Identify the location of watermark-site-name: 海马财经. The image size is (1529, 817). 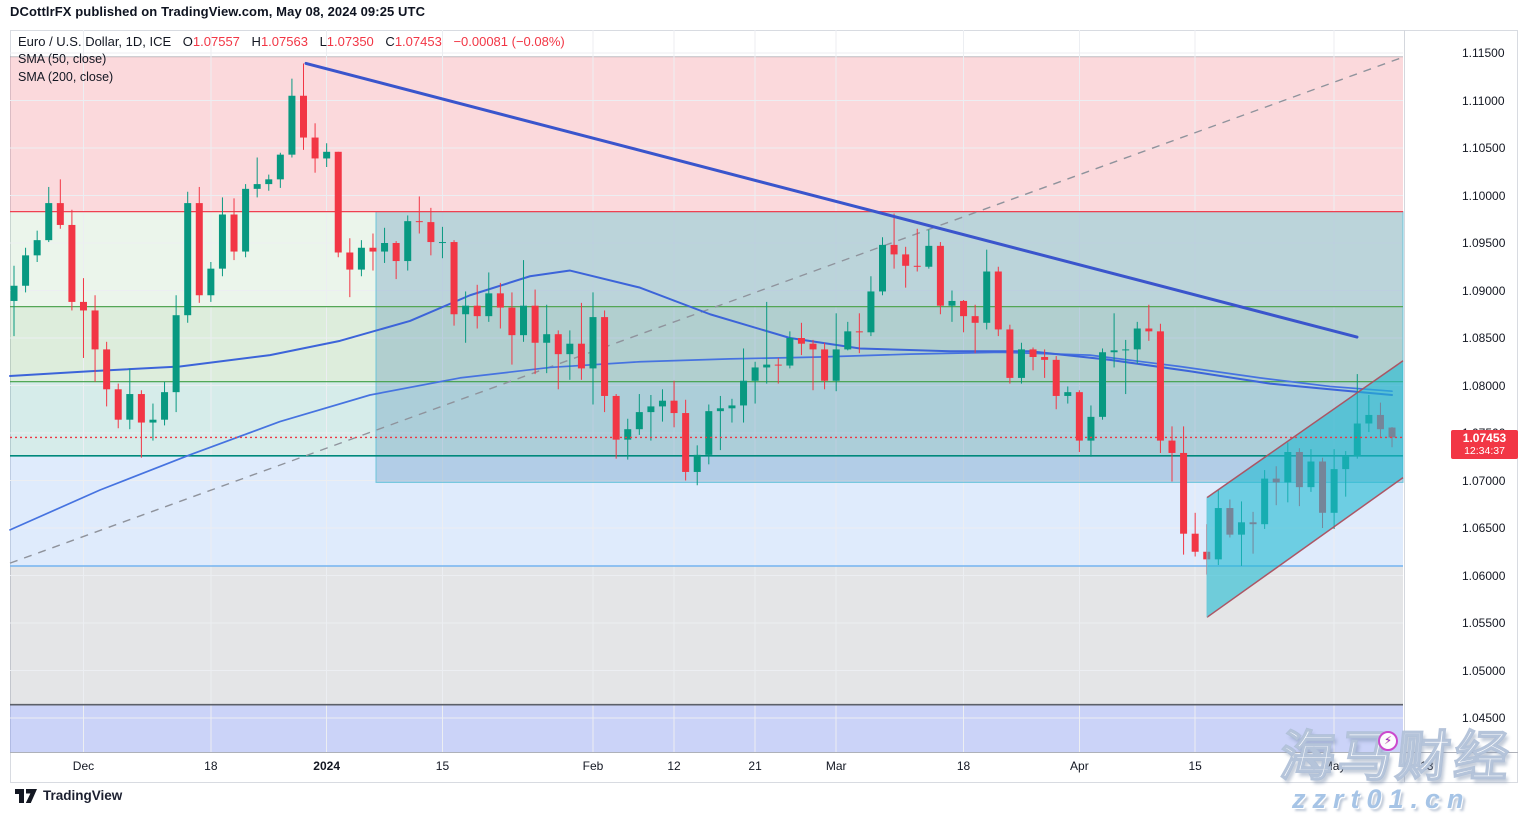
(1397, 757).